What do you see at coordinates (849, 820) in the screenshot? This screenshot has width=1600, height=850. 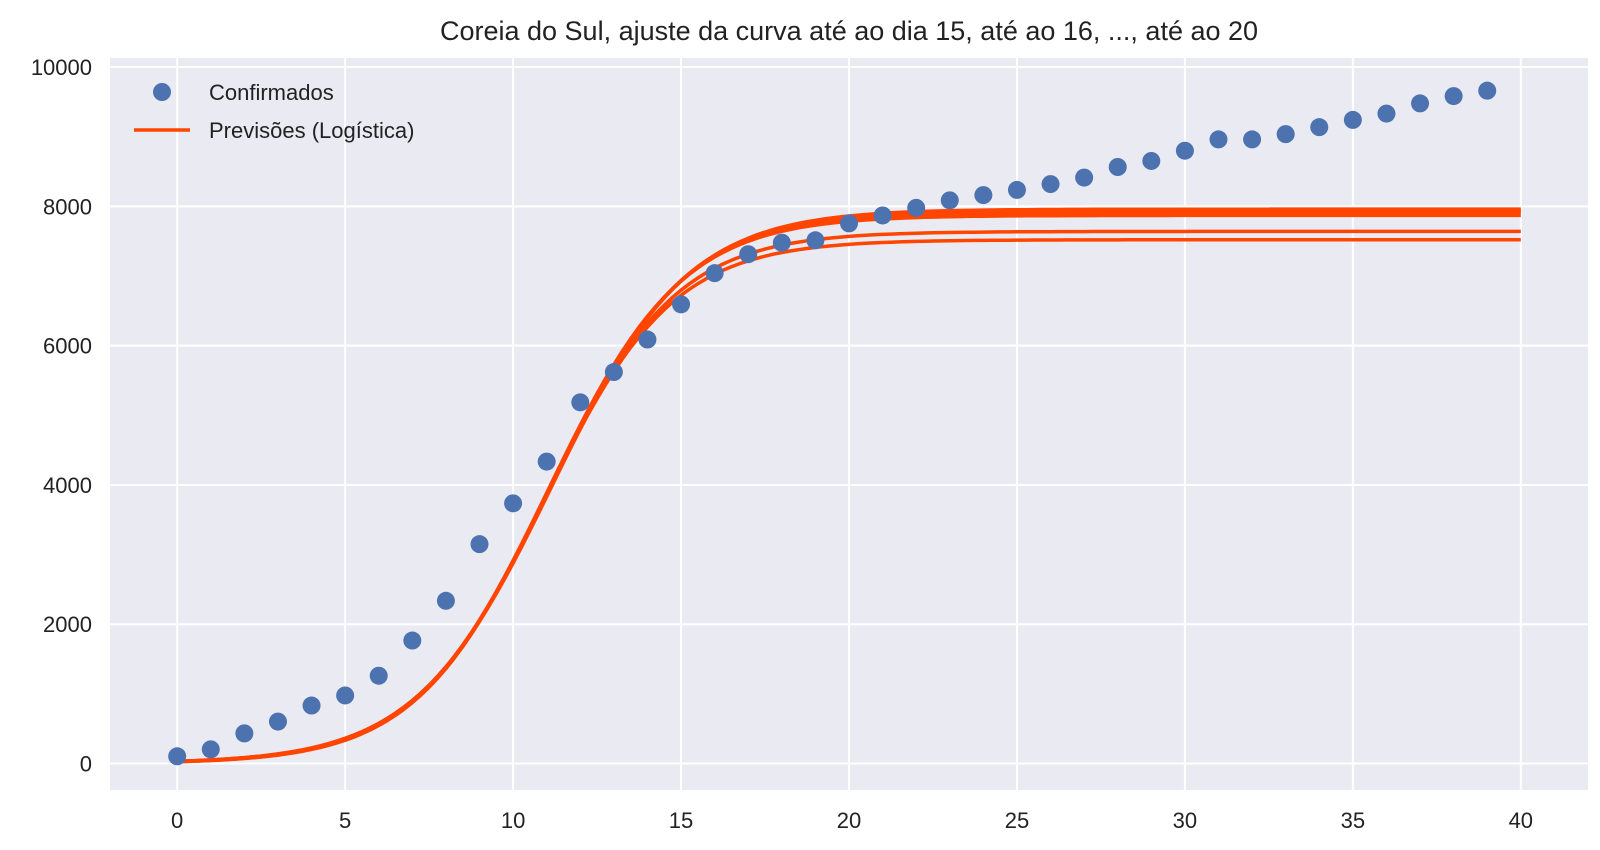 I see `x-tick-label: 20` at bounding box center [849, 820].